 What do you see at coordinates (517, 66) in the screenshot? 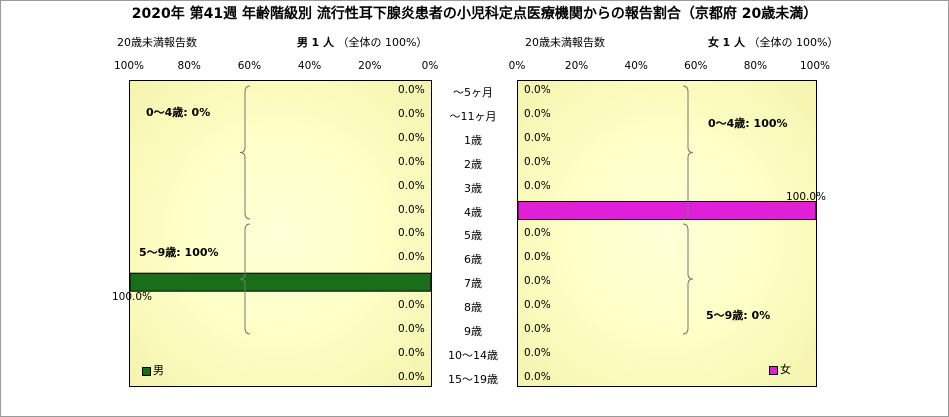
I see `right-tick-label: 0%` at bounding box center [517, 66].